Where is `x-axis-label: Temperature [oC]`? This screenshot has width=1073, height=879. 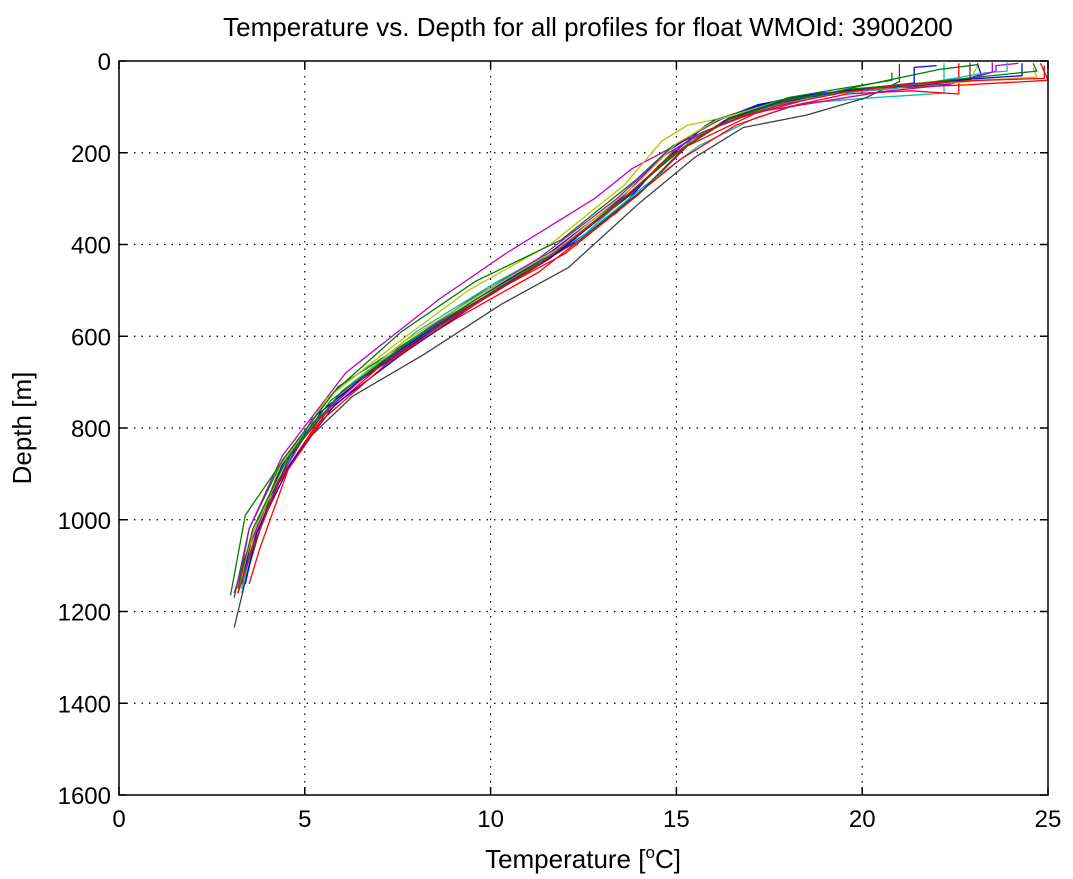 x-axis-label: Temperature [oC] is located at coordinates (583, 858).